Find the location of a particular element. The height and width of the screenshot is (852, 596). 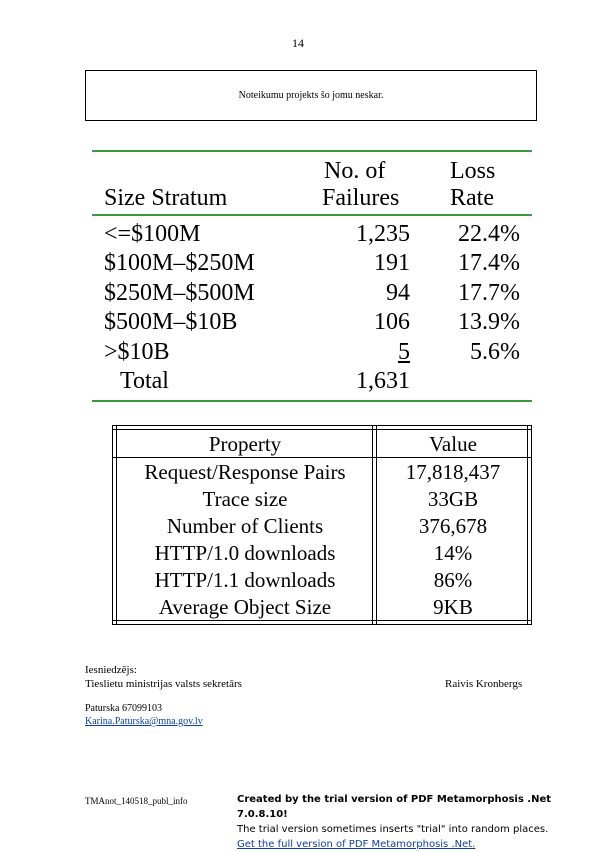

contact-email-link: Karina.Paturska@mna.gov.lv is located at coordinates (144, 721).